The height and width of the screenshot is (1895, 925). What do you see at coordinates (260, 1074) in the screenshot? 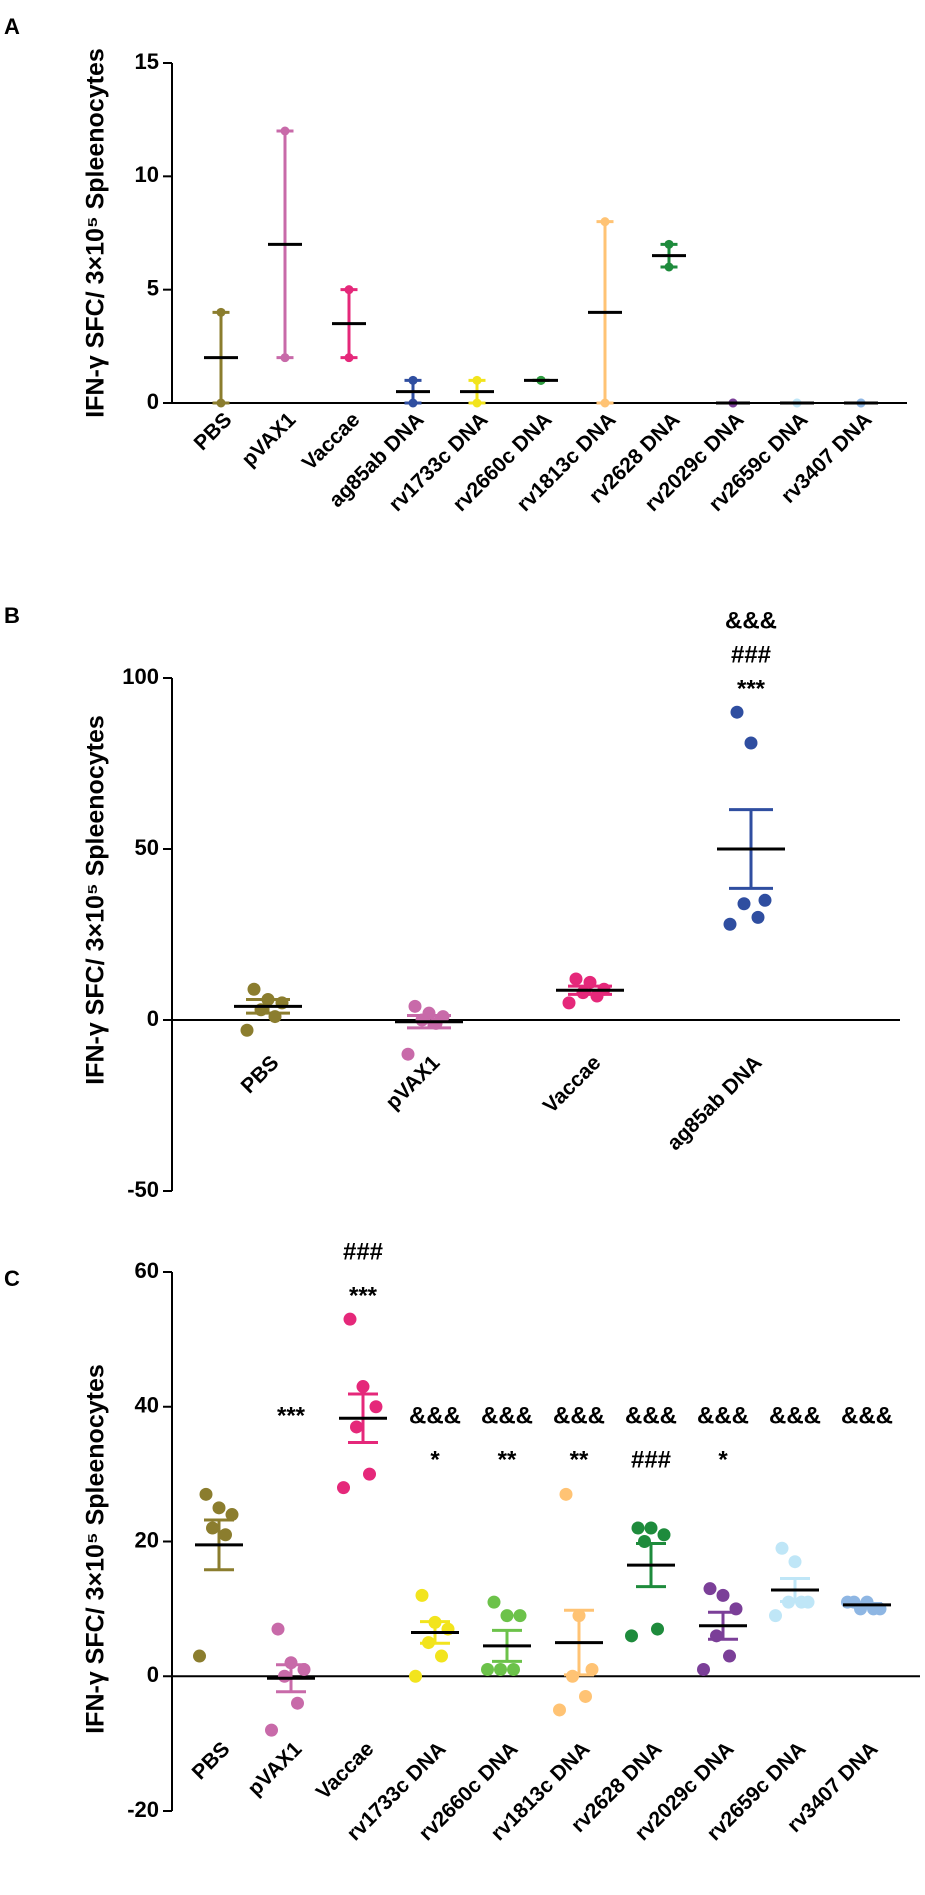
I see `x-tick-label: PBS` at bounding box center [260, 1074].